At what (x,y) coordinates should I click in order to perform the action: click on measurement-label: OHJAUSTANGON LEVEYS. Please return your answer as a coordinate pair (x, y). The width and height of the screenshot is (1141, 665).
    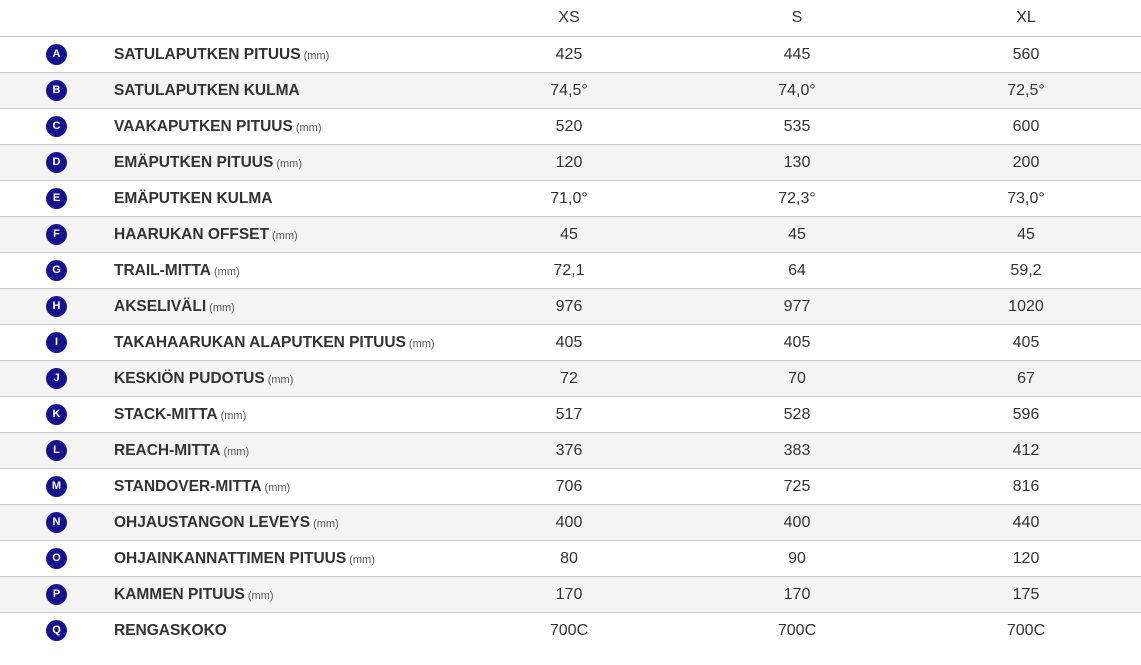
    Looking at the image, I should click on (212, 522).